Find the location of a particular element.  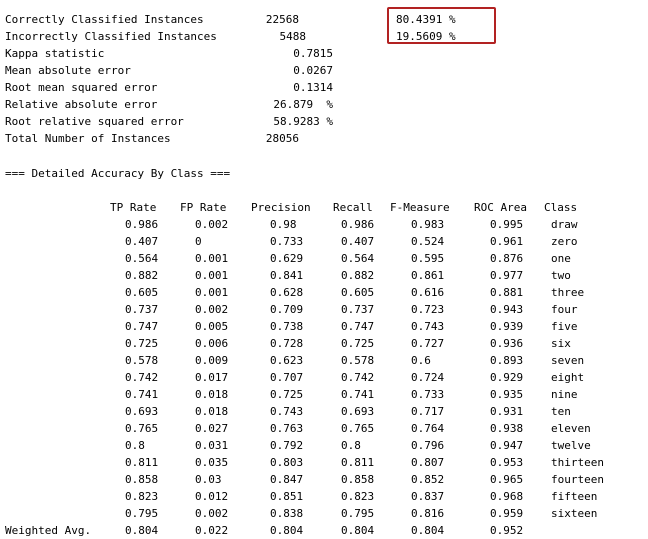

class-name: zero is located at coordinates (564, 241).